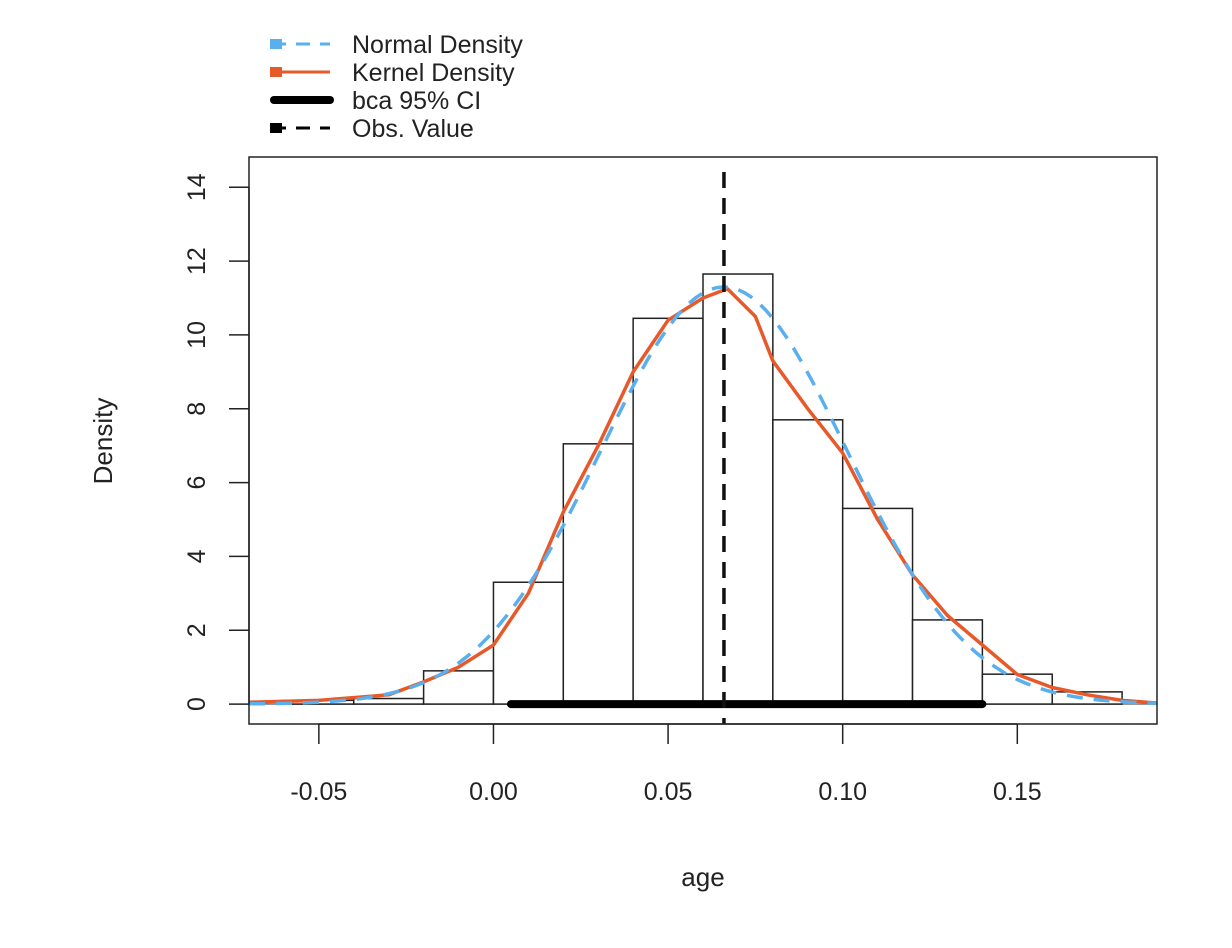 The width and height of the screenshot is (1232, 948). Describe the element at coordinates (197, 556) in the screenshot. I see `y-tick-label: 4` at that location.